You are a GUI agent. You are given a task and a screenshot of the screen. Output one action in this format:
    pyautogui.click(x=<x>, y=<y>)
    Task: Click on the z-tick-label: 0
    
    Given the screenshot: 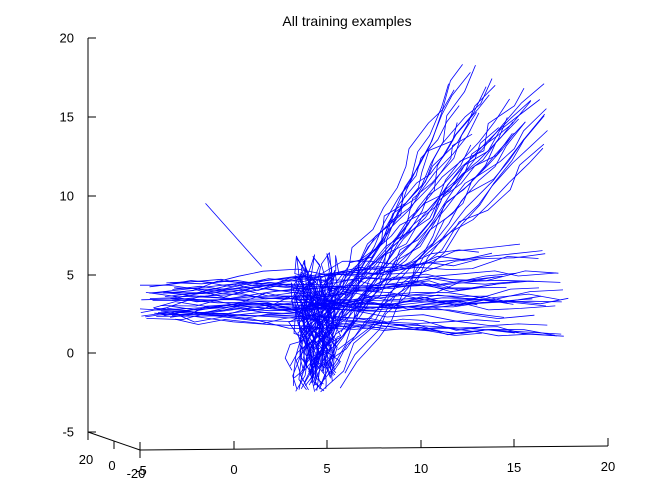 What is the action you would take?
    pyautogui.click(x=111, y=465)
    